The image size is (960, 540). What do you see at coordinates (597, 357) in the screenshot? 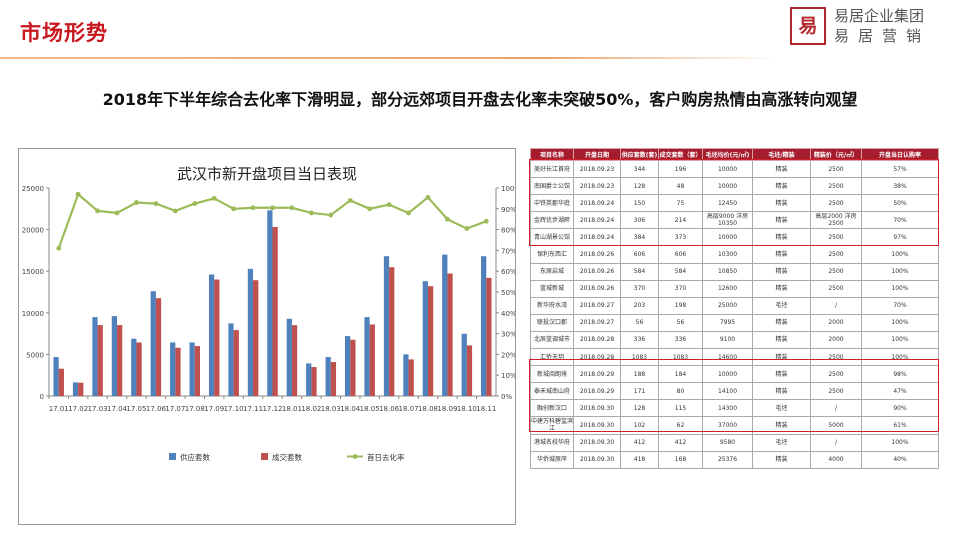
I see `table-cell: 2018.09.28` at bounding box center [597, 357].